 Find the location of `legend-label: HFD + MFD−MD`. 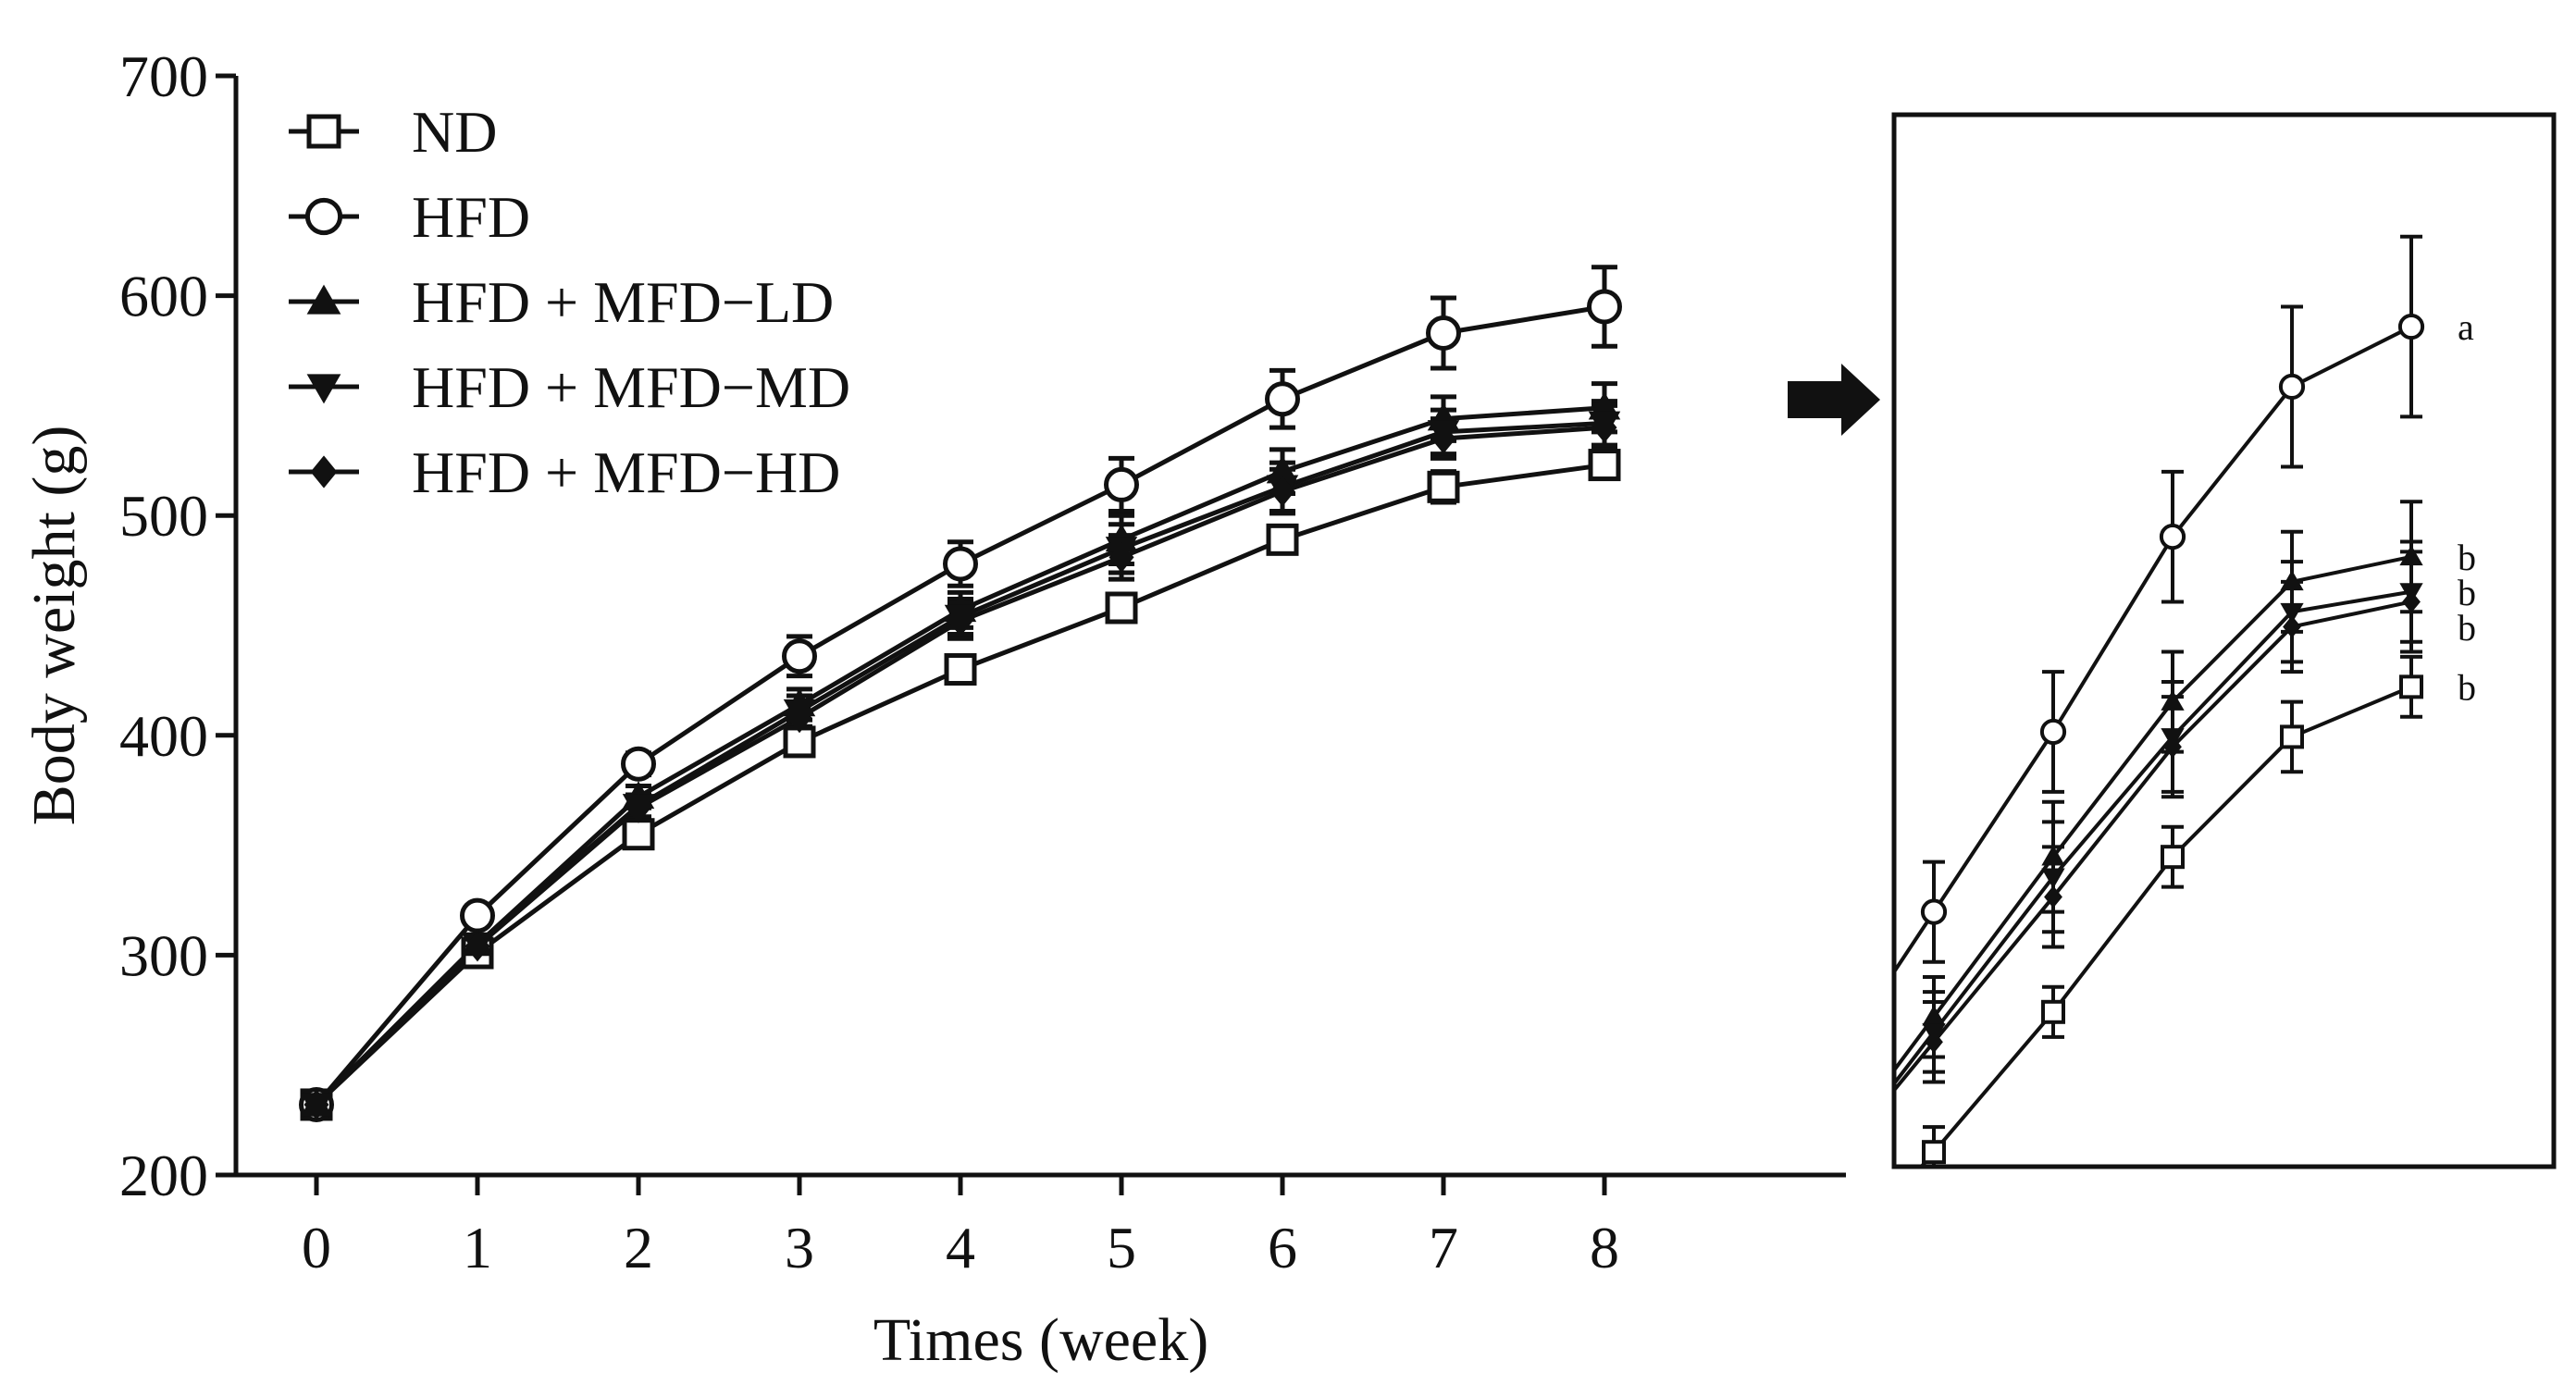

legend-label: HFD + MFD−MD is located at coordinates (631, 387).